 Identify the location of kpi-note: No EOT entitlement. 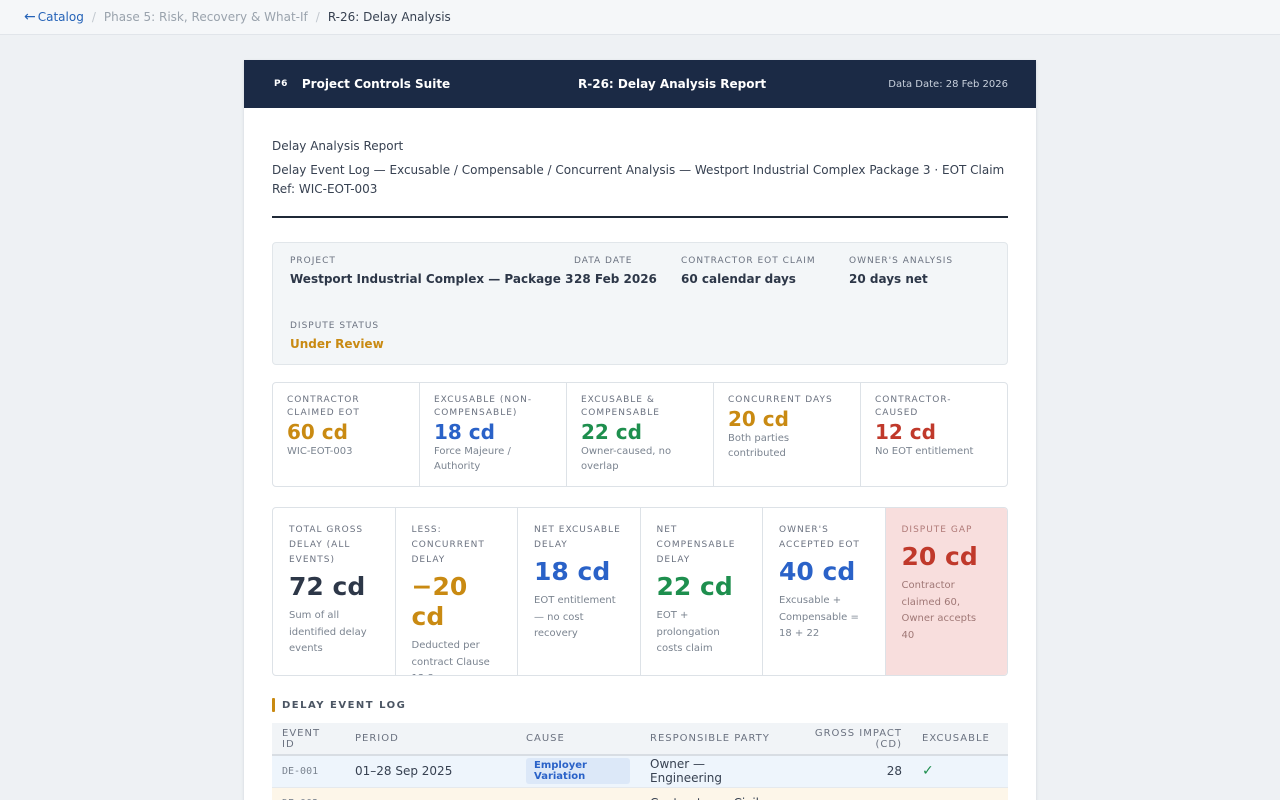
(924, 451).